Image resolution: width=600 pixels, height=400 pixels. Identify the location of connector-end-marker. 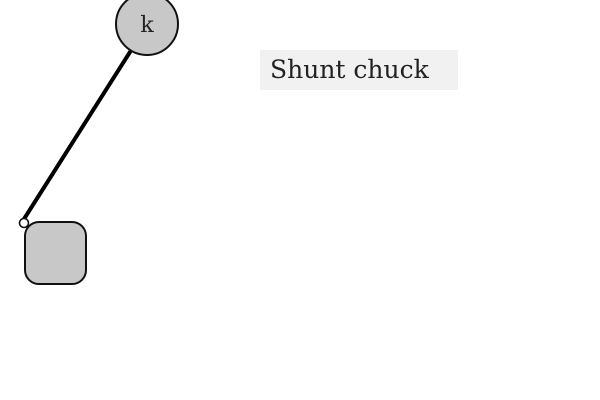
(24, 223).